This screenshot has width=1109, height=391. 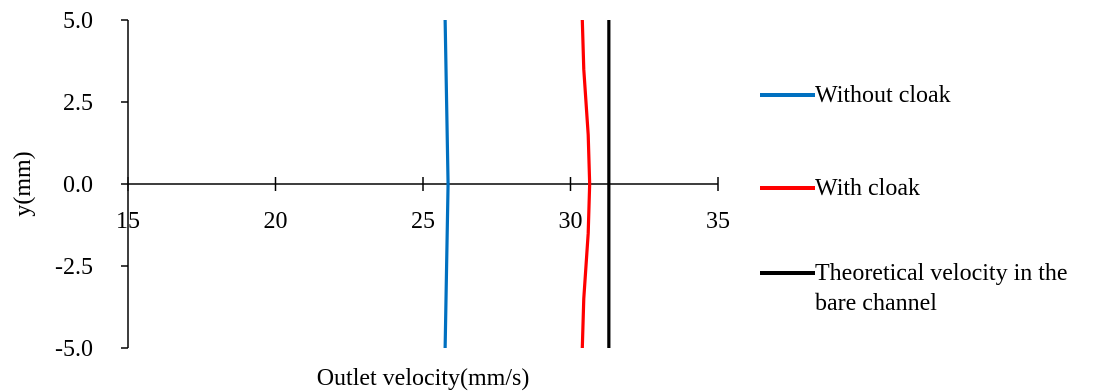 I want to click on legend-label-with-cloak: With cloak, so click(x=867, y=188).